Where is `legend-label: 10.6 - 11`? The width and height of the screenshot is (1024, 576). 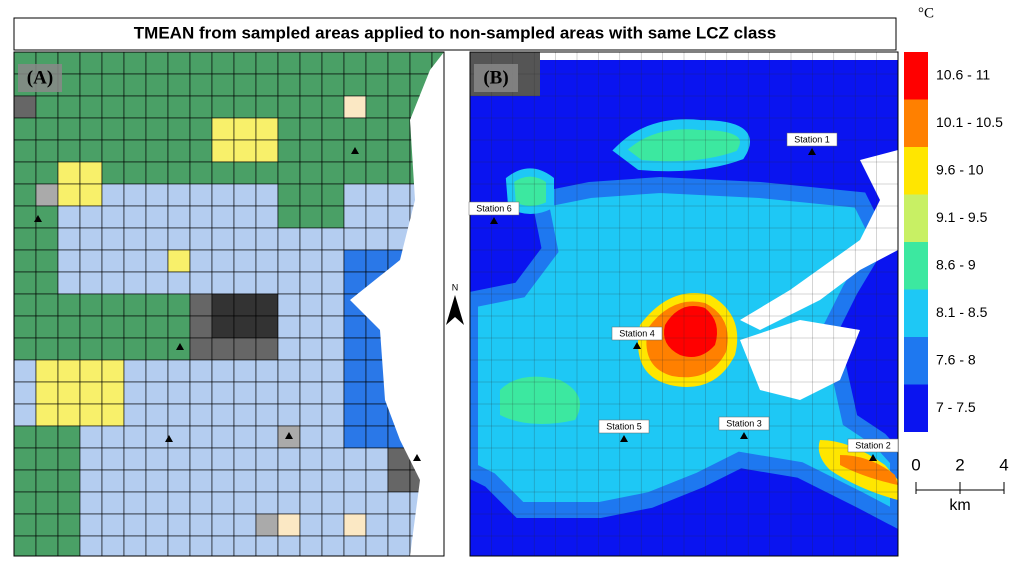 legend-label: 10.6 - 11 is located at coordinates (963, 75).